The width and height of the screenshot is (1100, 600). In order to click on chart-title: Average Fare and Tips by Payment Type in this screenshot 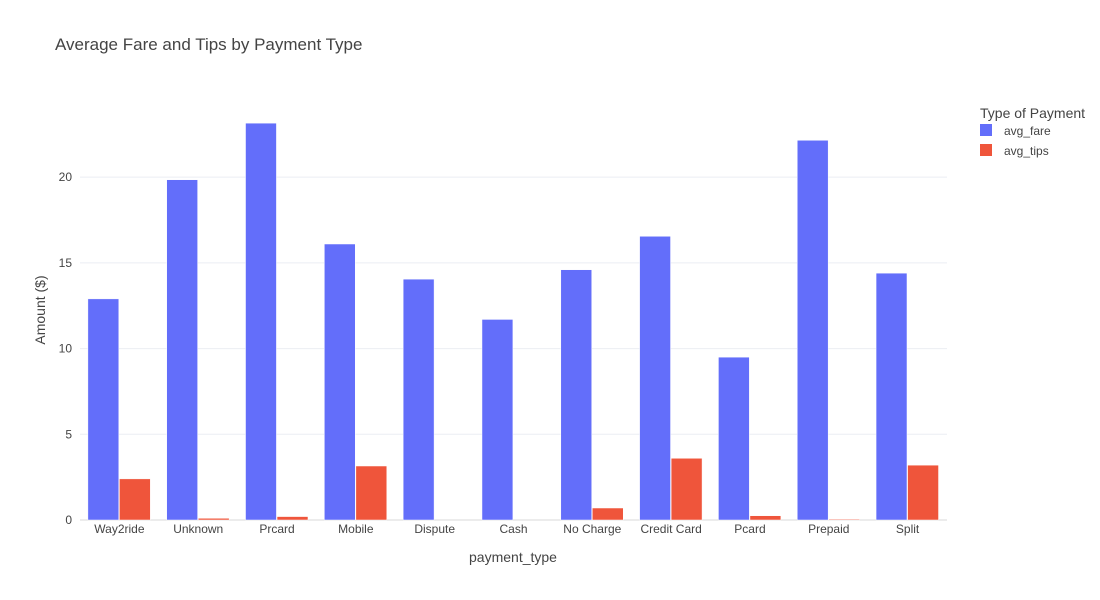, I will do `click(208, 44)`.